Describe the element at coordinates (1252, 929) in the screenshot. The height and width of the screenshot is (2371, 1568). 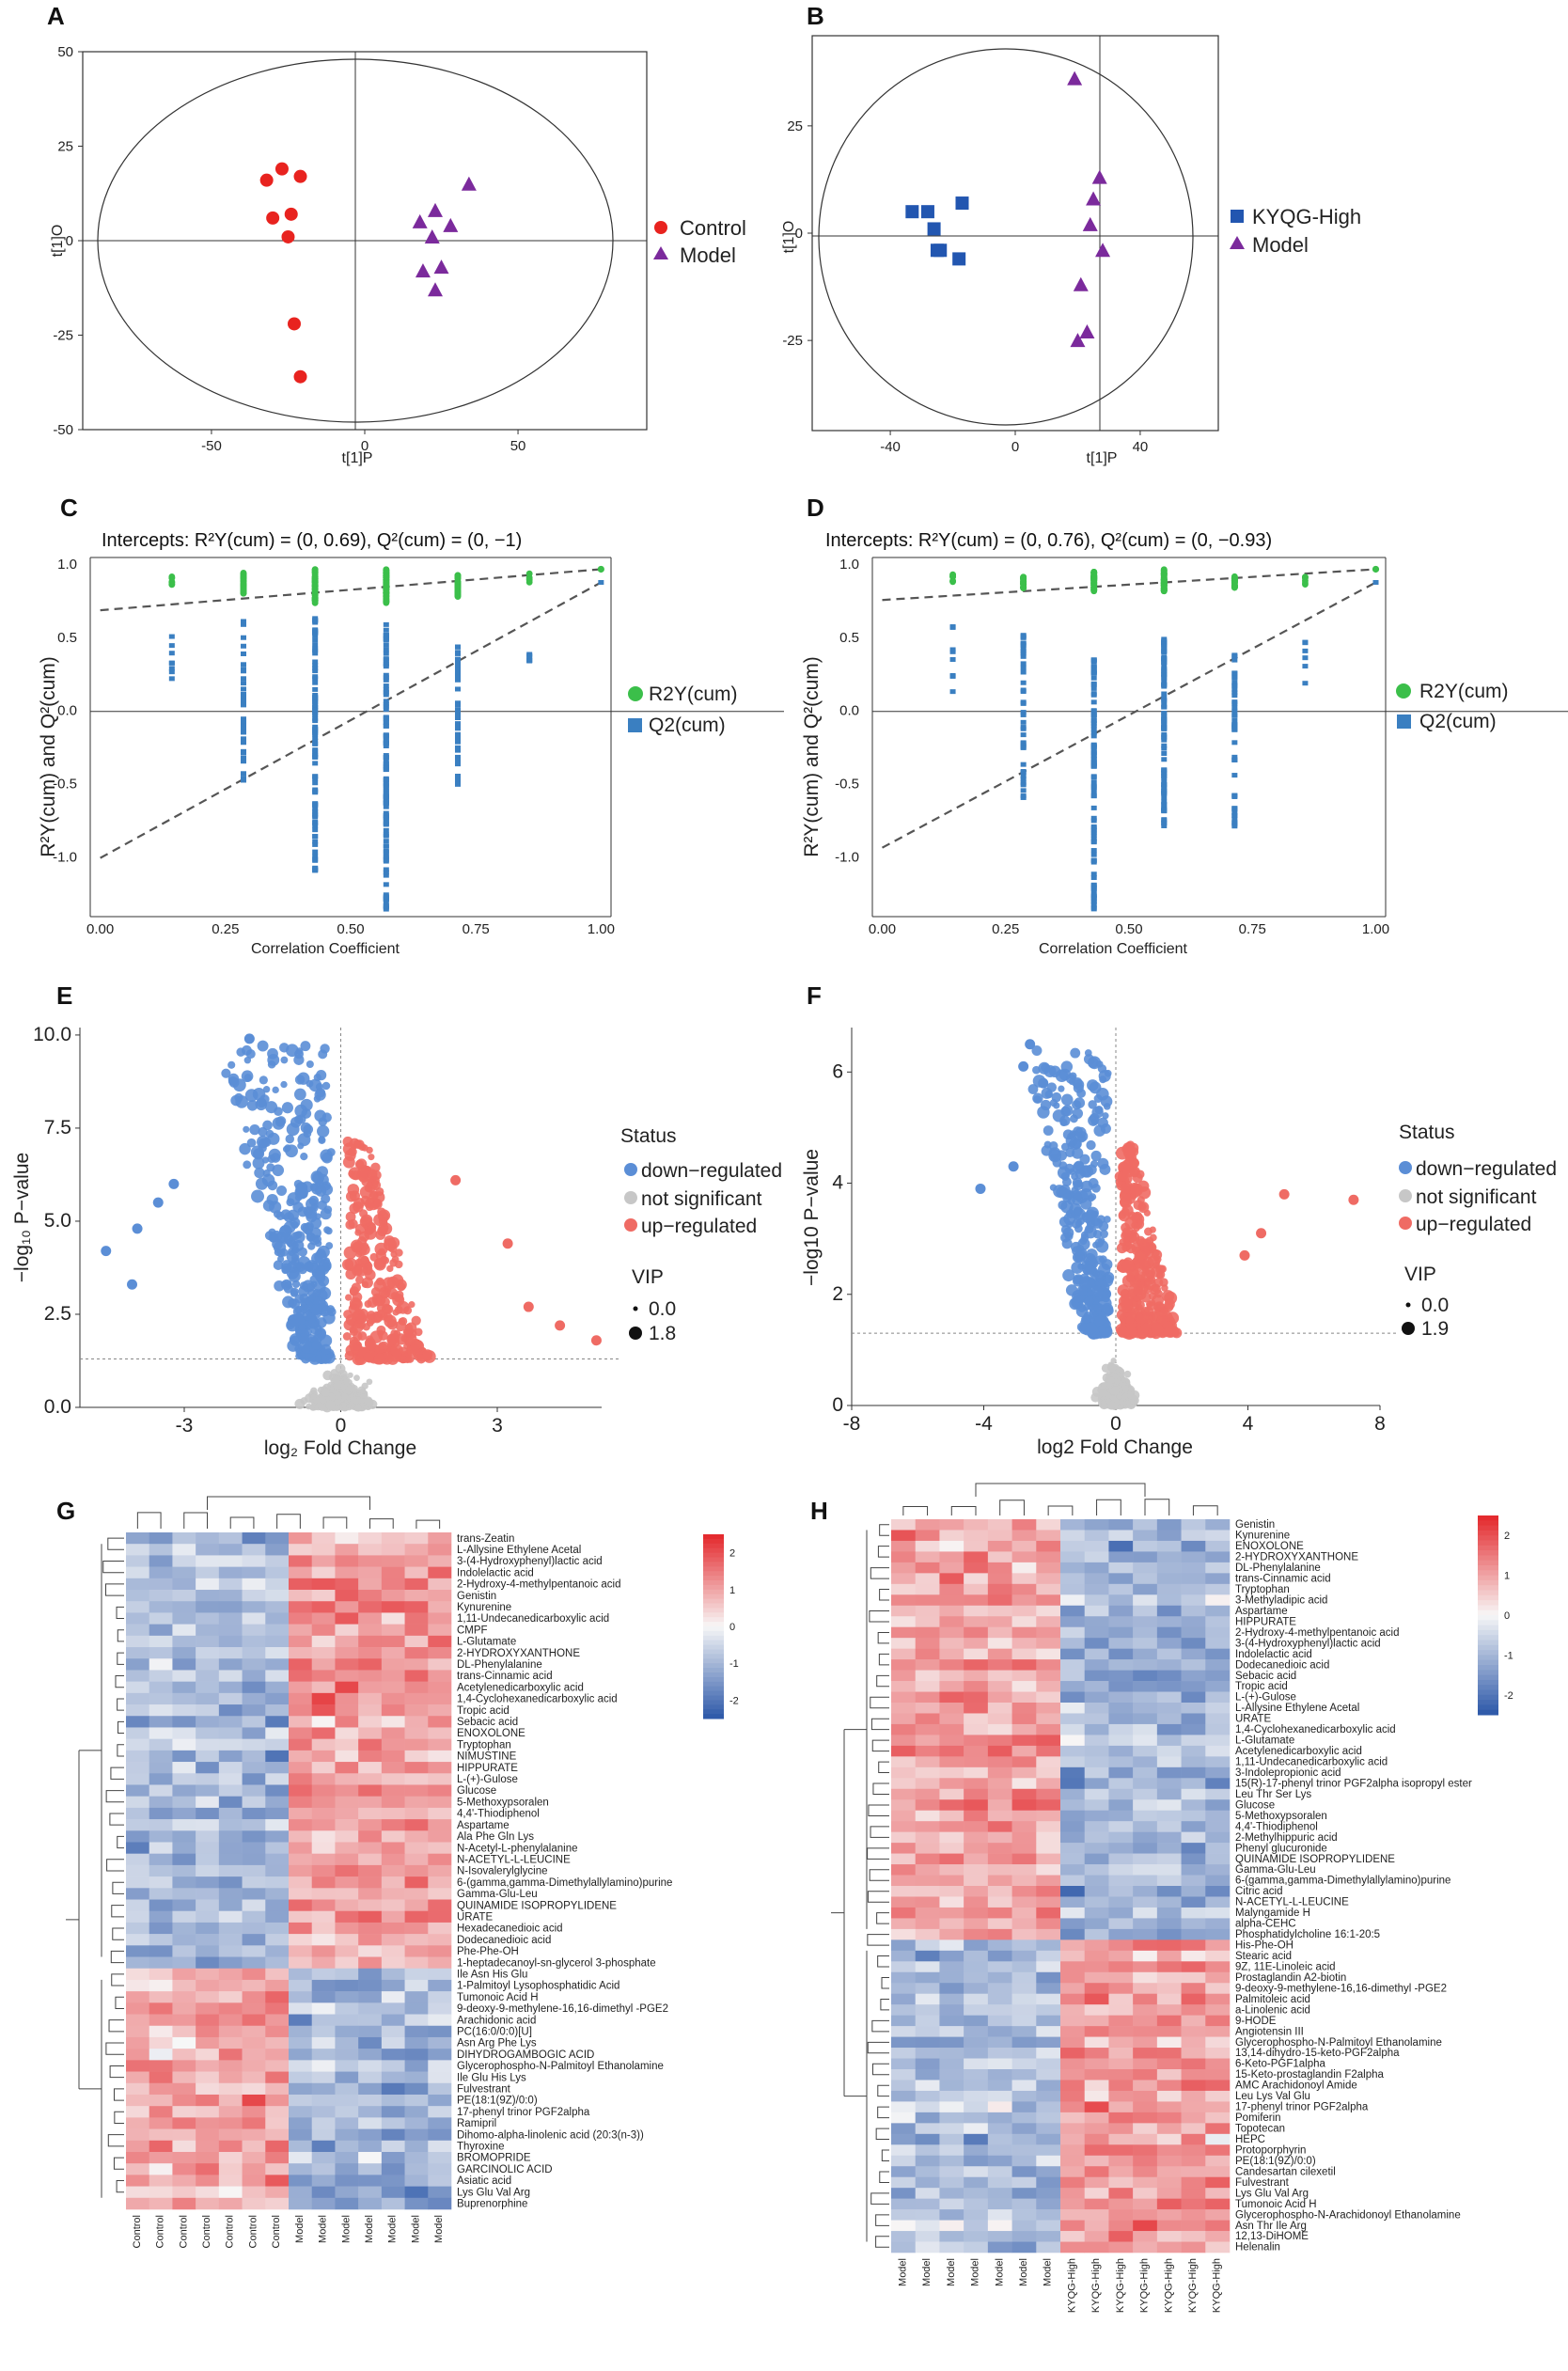
I see `x-tick-label: 0.75` at that location.